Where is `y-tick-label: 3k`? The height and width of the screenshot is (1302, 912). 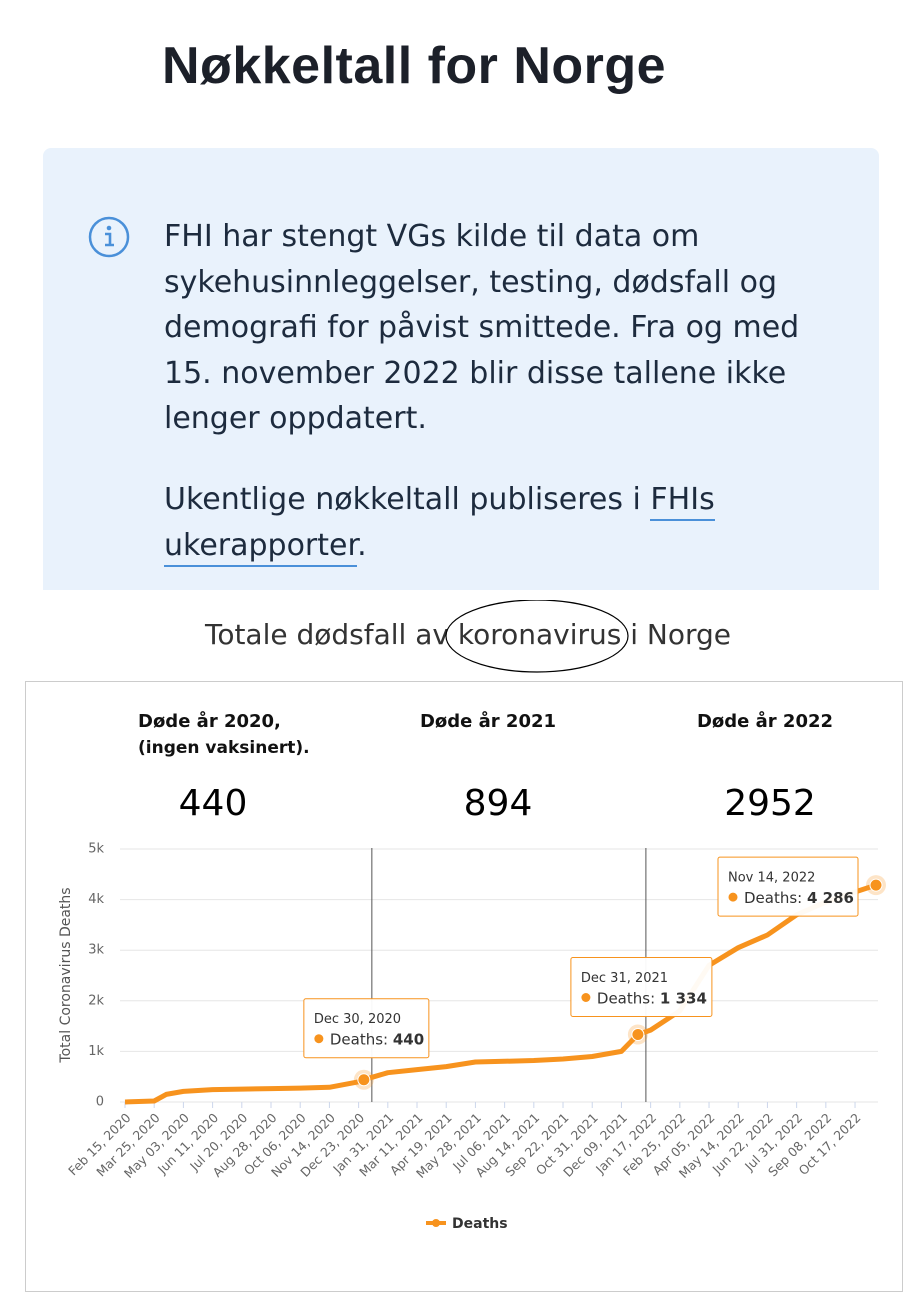
y-tick-label: 3k is located at coordinates (96, 950).